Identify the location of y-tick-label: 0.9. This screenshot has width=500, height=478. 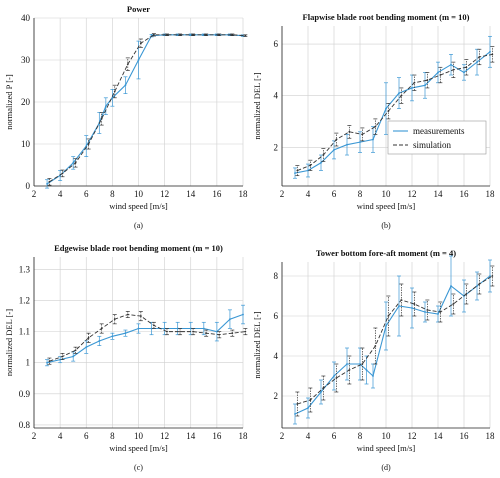
(25, 394).